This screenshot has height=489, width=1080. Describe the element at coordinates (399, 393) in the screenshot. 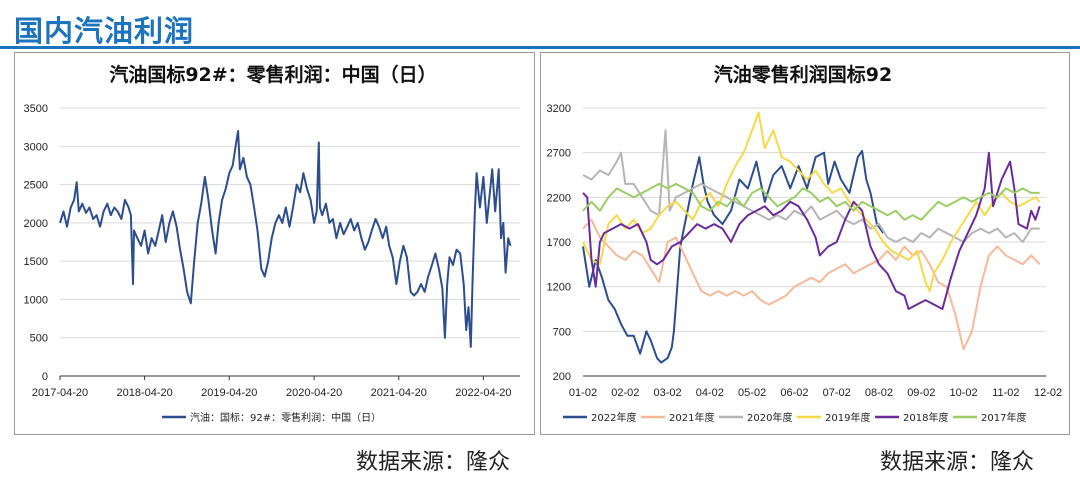

I see `x-tick-label: 2021-04-20` at that location.